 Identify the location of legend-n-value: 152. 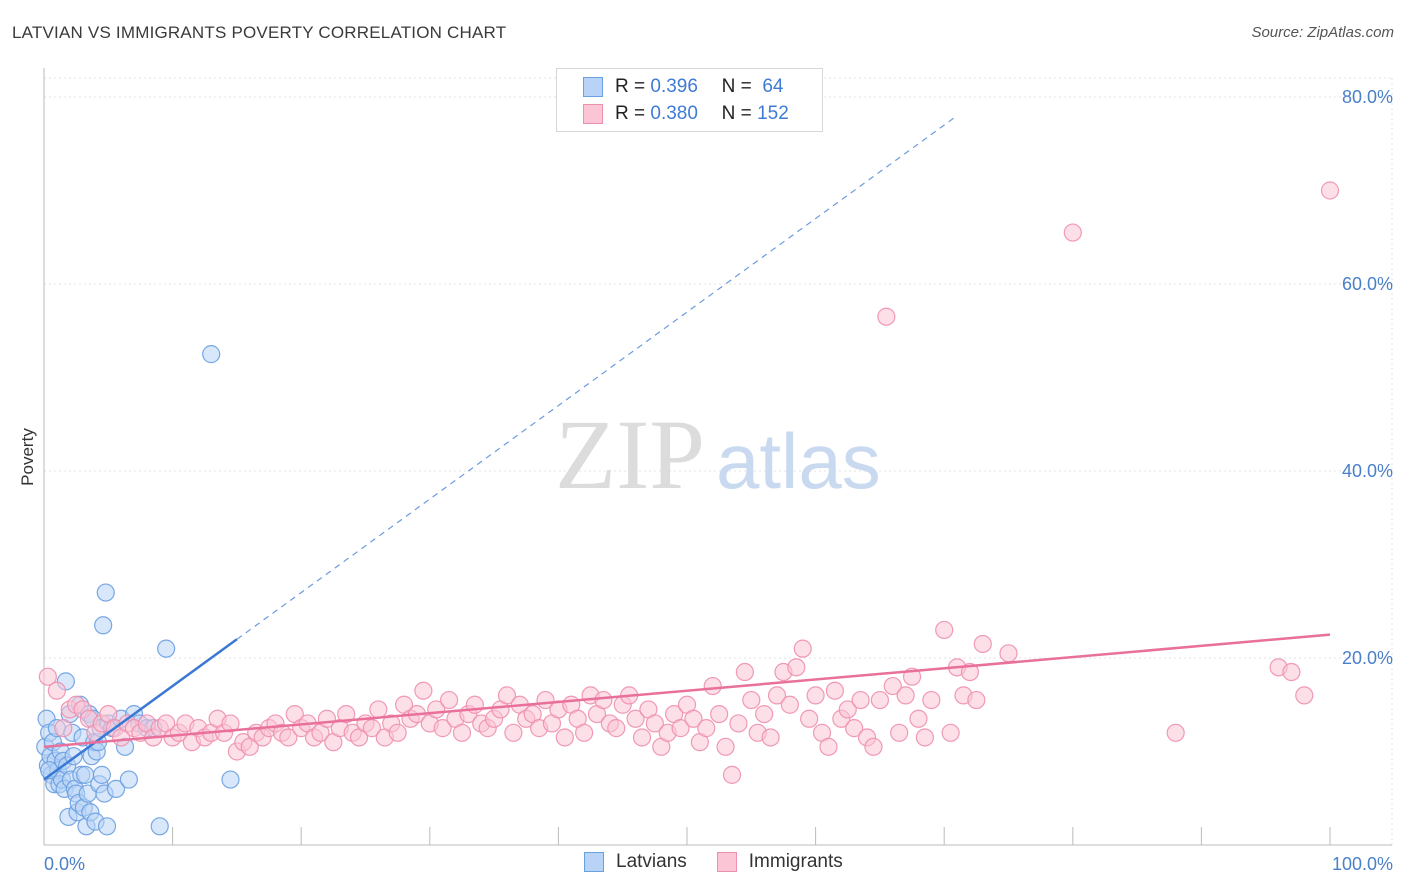
(773, 113).